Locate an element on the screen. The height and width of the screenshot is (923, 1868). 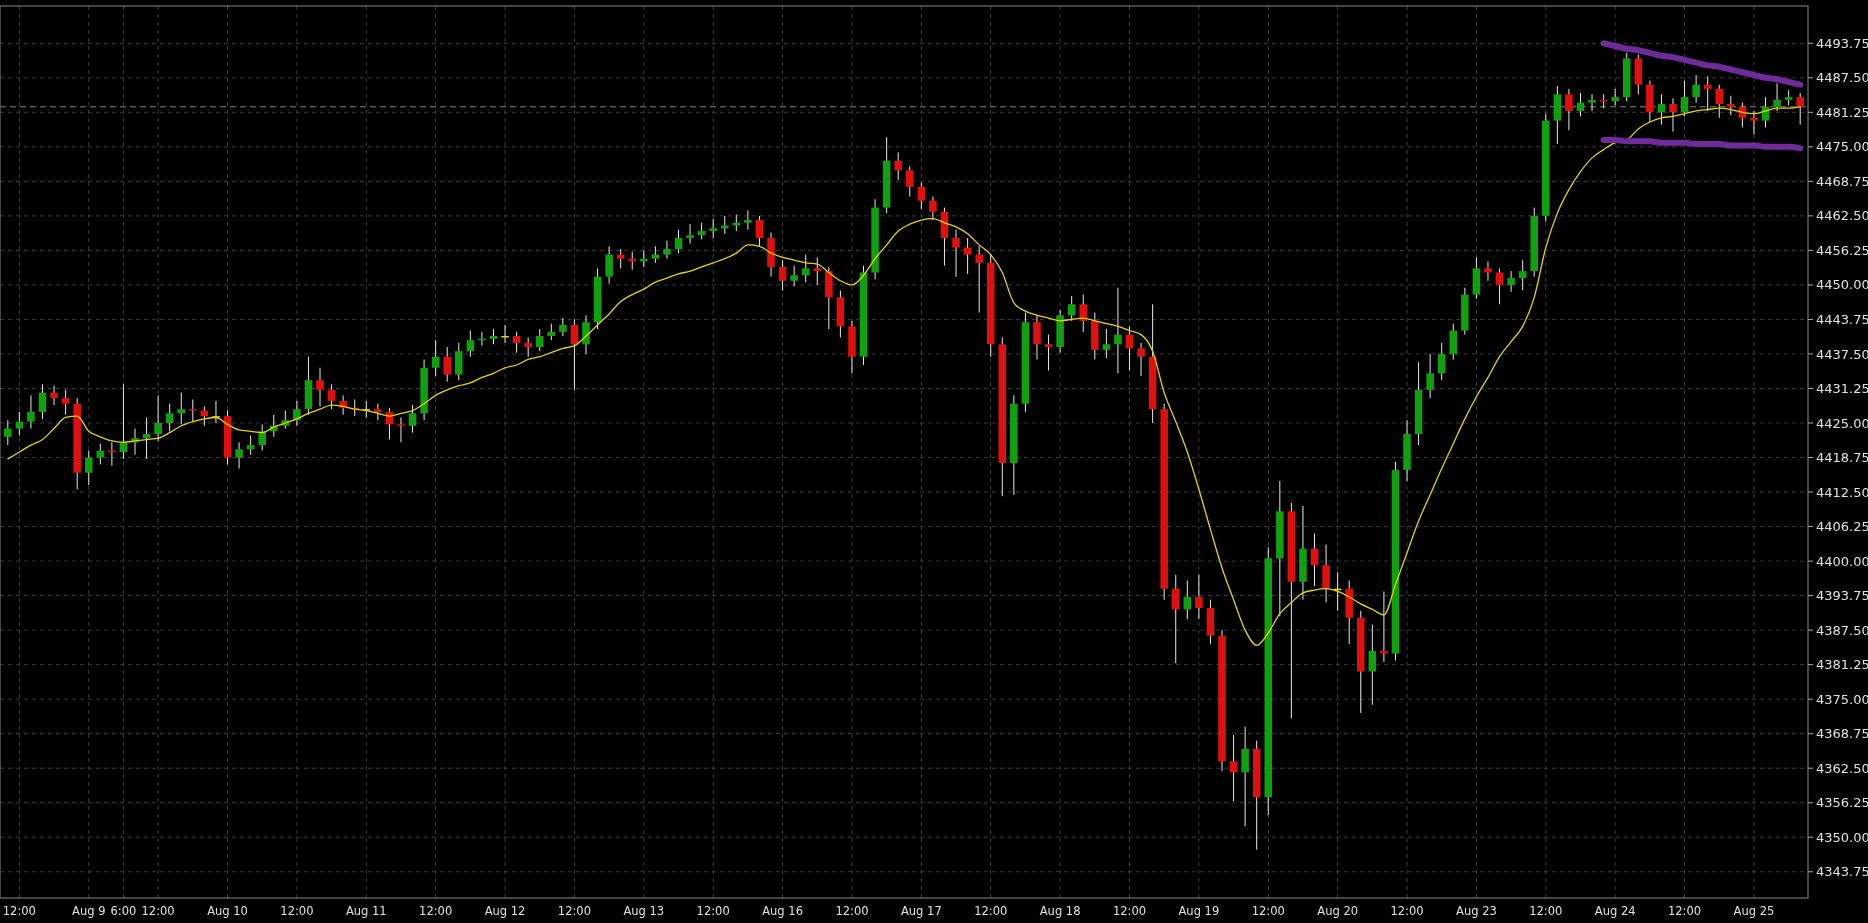
x-tick-label: Aug 12 is located at coordinates (505, 911).